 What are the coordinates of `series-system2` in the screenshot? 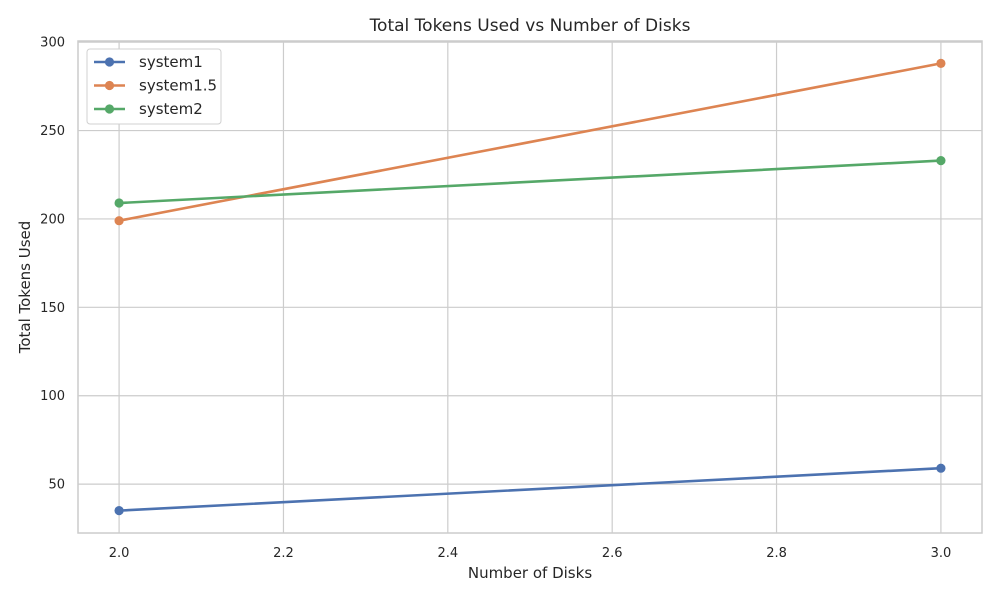 It's located at (530, 181).